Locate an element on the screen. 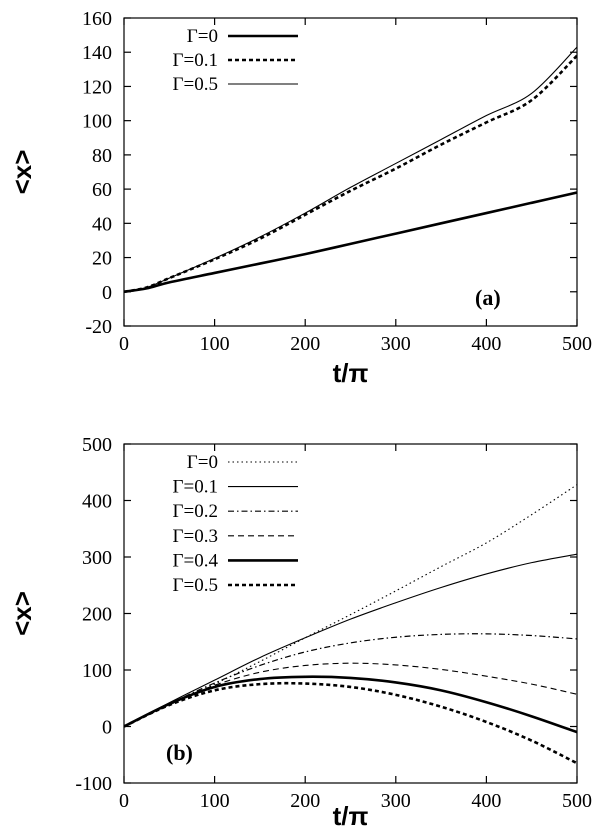 This screenshot has width=594, height=832. y-tick-label: 40 is located at coordinates (102, 224).